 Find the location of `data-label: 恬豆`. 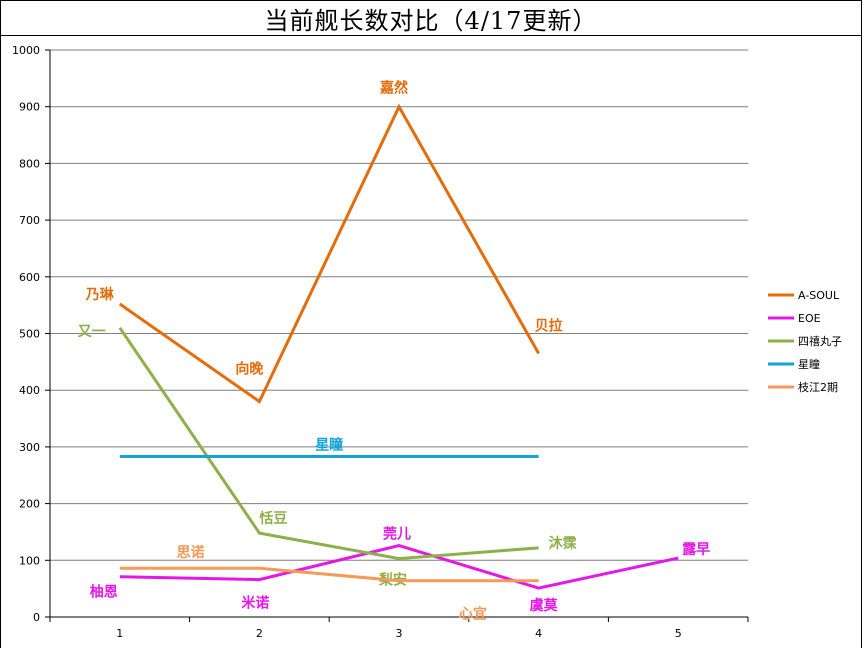

data-label: 恬豆 is located at coordinates (272, 518).